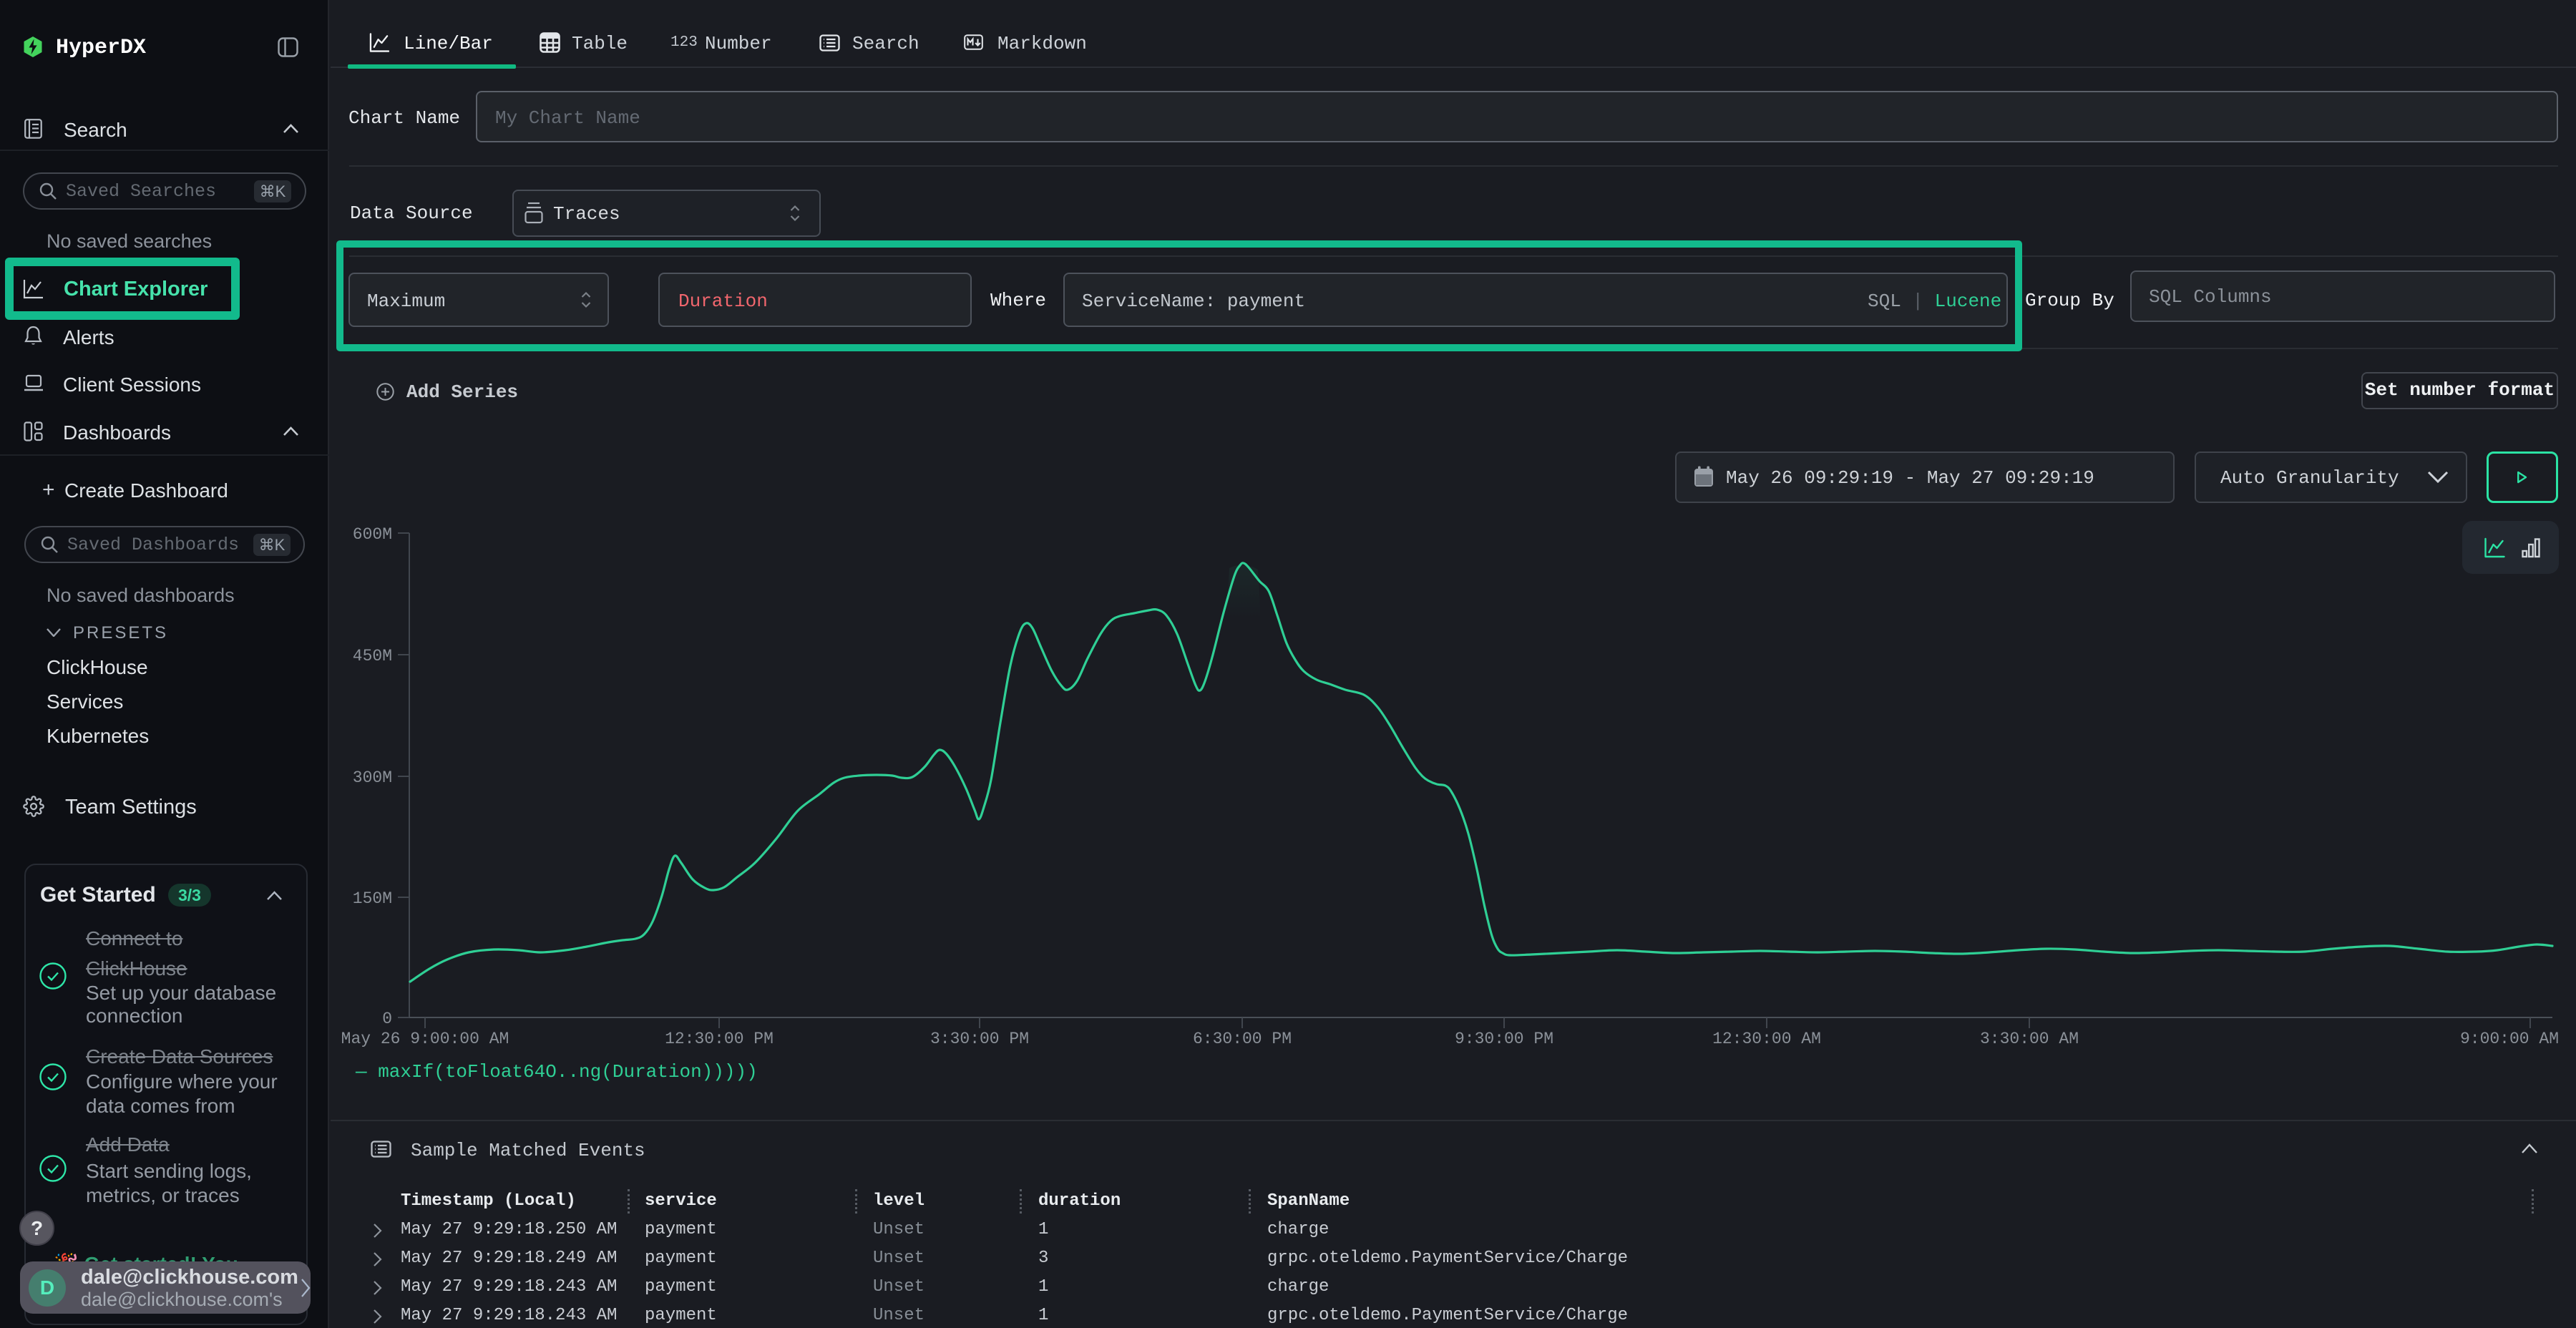 This screenshot has height=1328, width=2576. I want to click on svg-text: 300M, so click(372, 778).